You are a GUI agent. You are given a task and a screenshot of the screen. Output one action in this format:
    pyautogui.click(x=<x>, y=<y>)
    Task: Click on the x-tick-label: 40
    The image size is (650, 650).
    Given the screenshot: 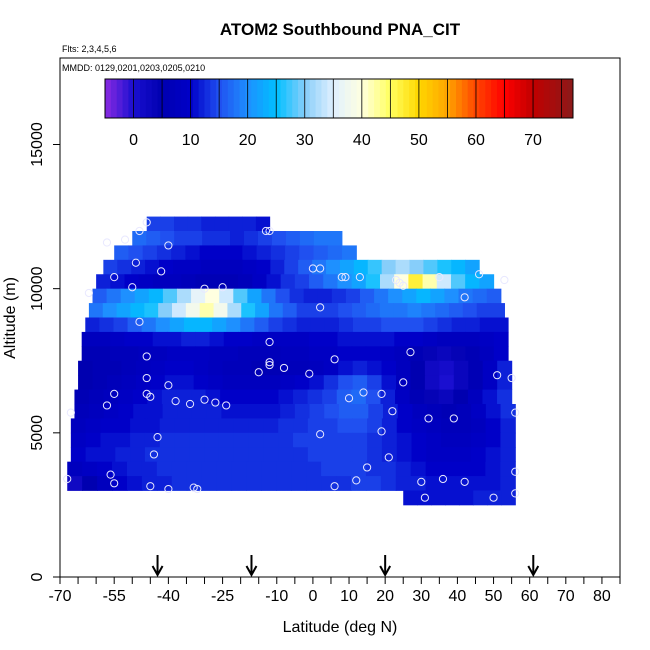 What is the action you would take?
    pyautogui.click(x=458, y=596)
    